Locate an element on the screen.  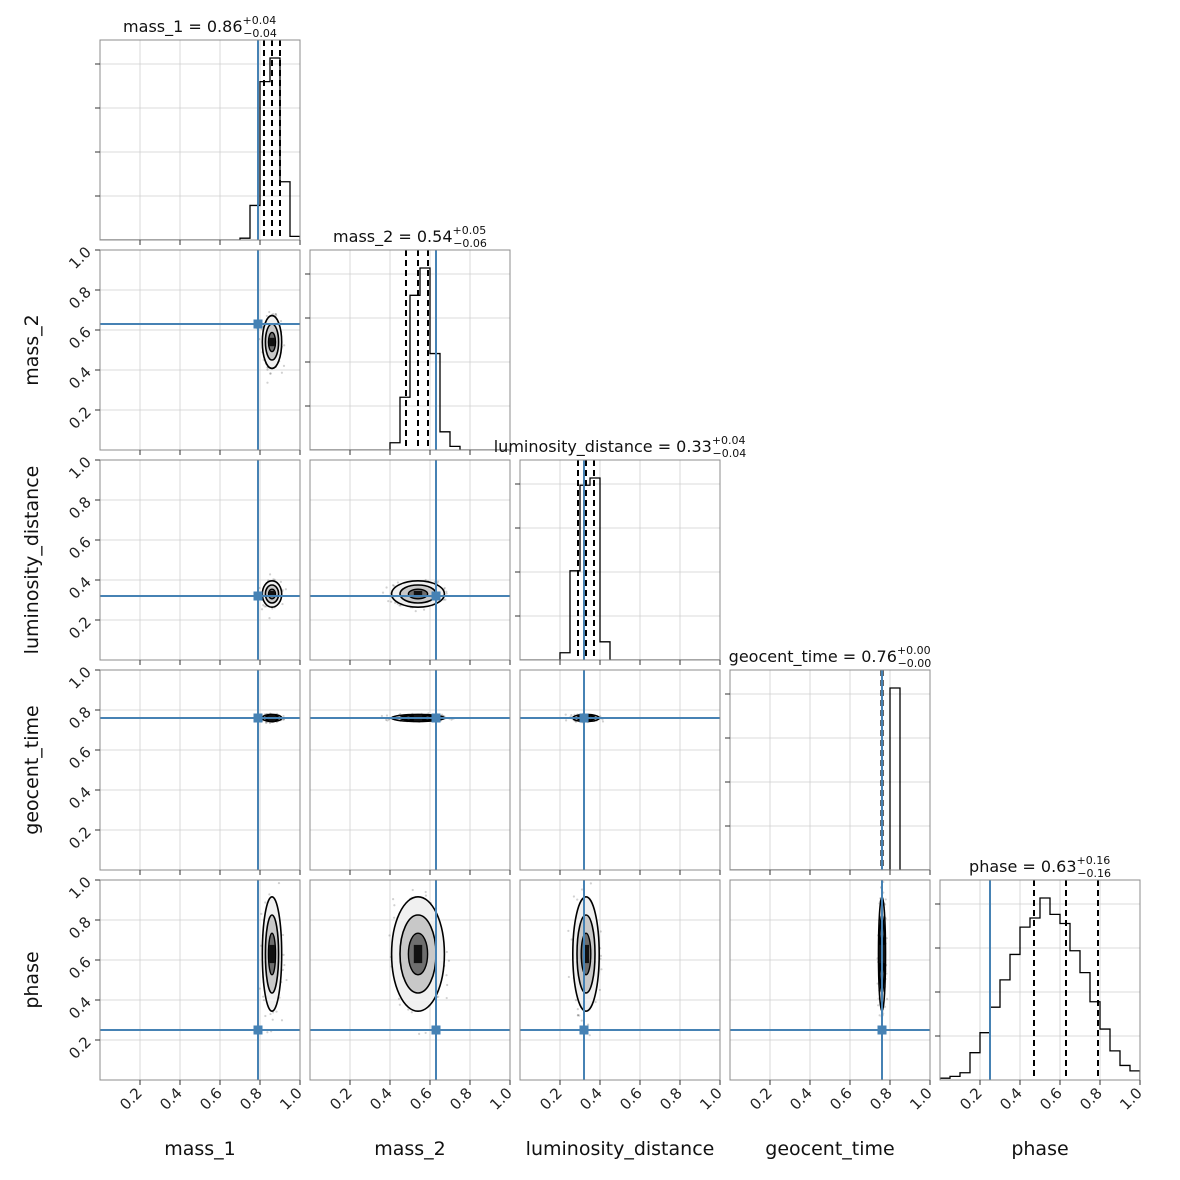
y-axis-label-luminosity_distance: luminosity_distance is located at coordinates (32, 560).